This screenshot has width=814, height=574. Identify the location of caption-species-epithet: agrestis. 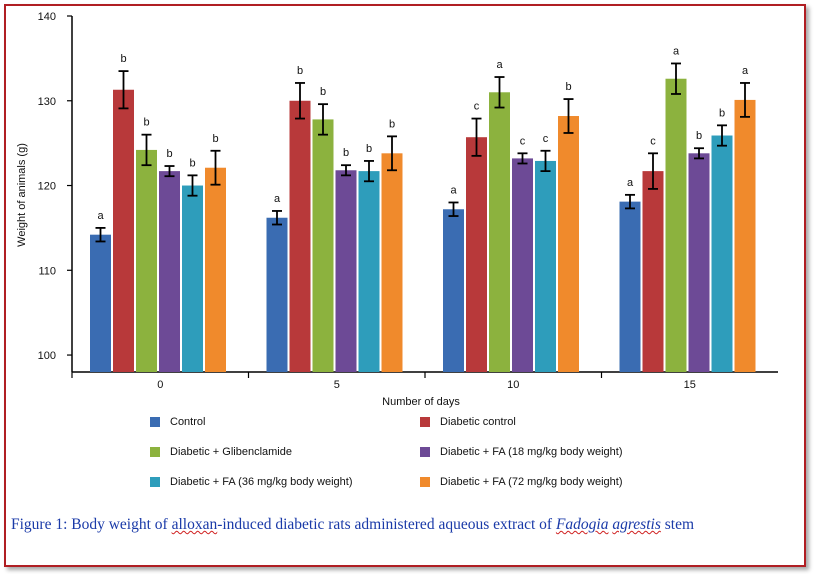
(636, 524).